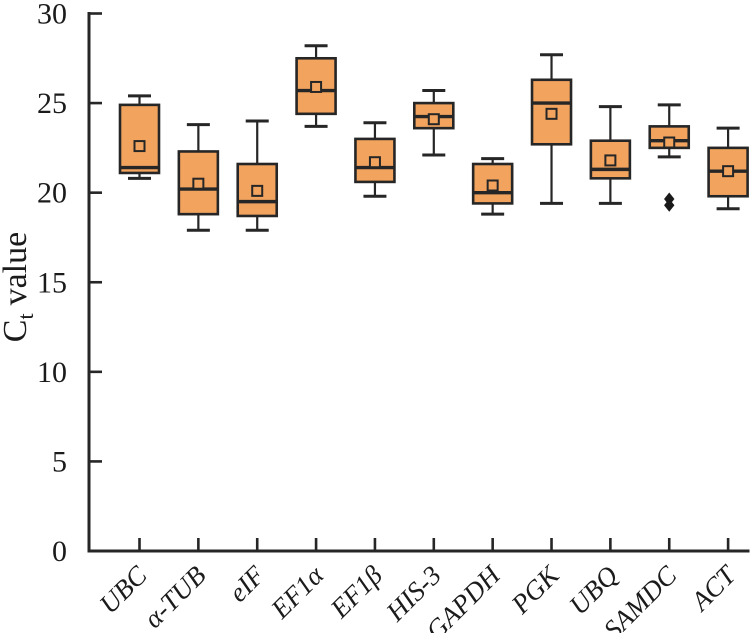  I want to click on x-category-label-8: PGK, so click(536, 590).